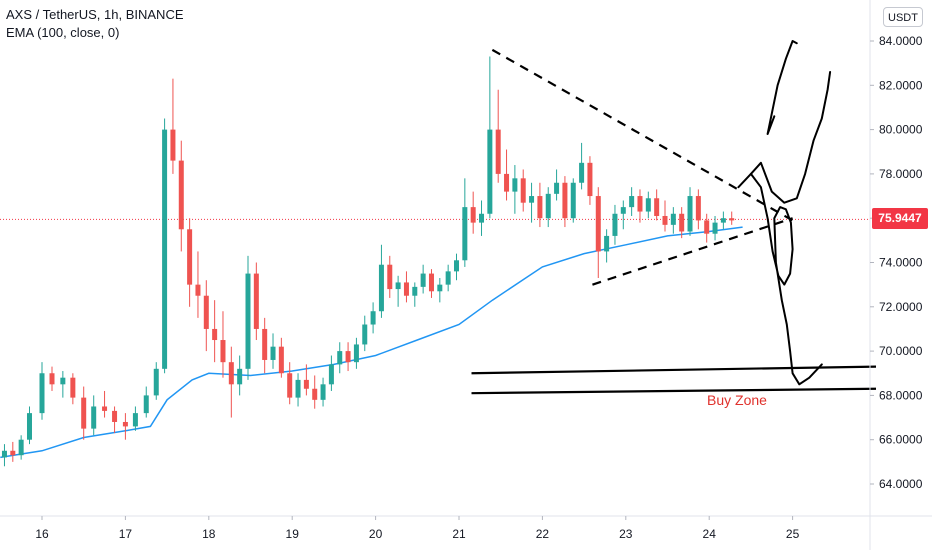 The height and width of the screenshot is (550, 932). Describe the element at coordinates (692, 251) in the screenshot. I see `triangle-lower-trendline` at that location.